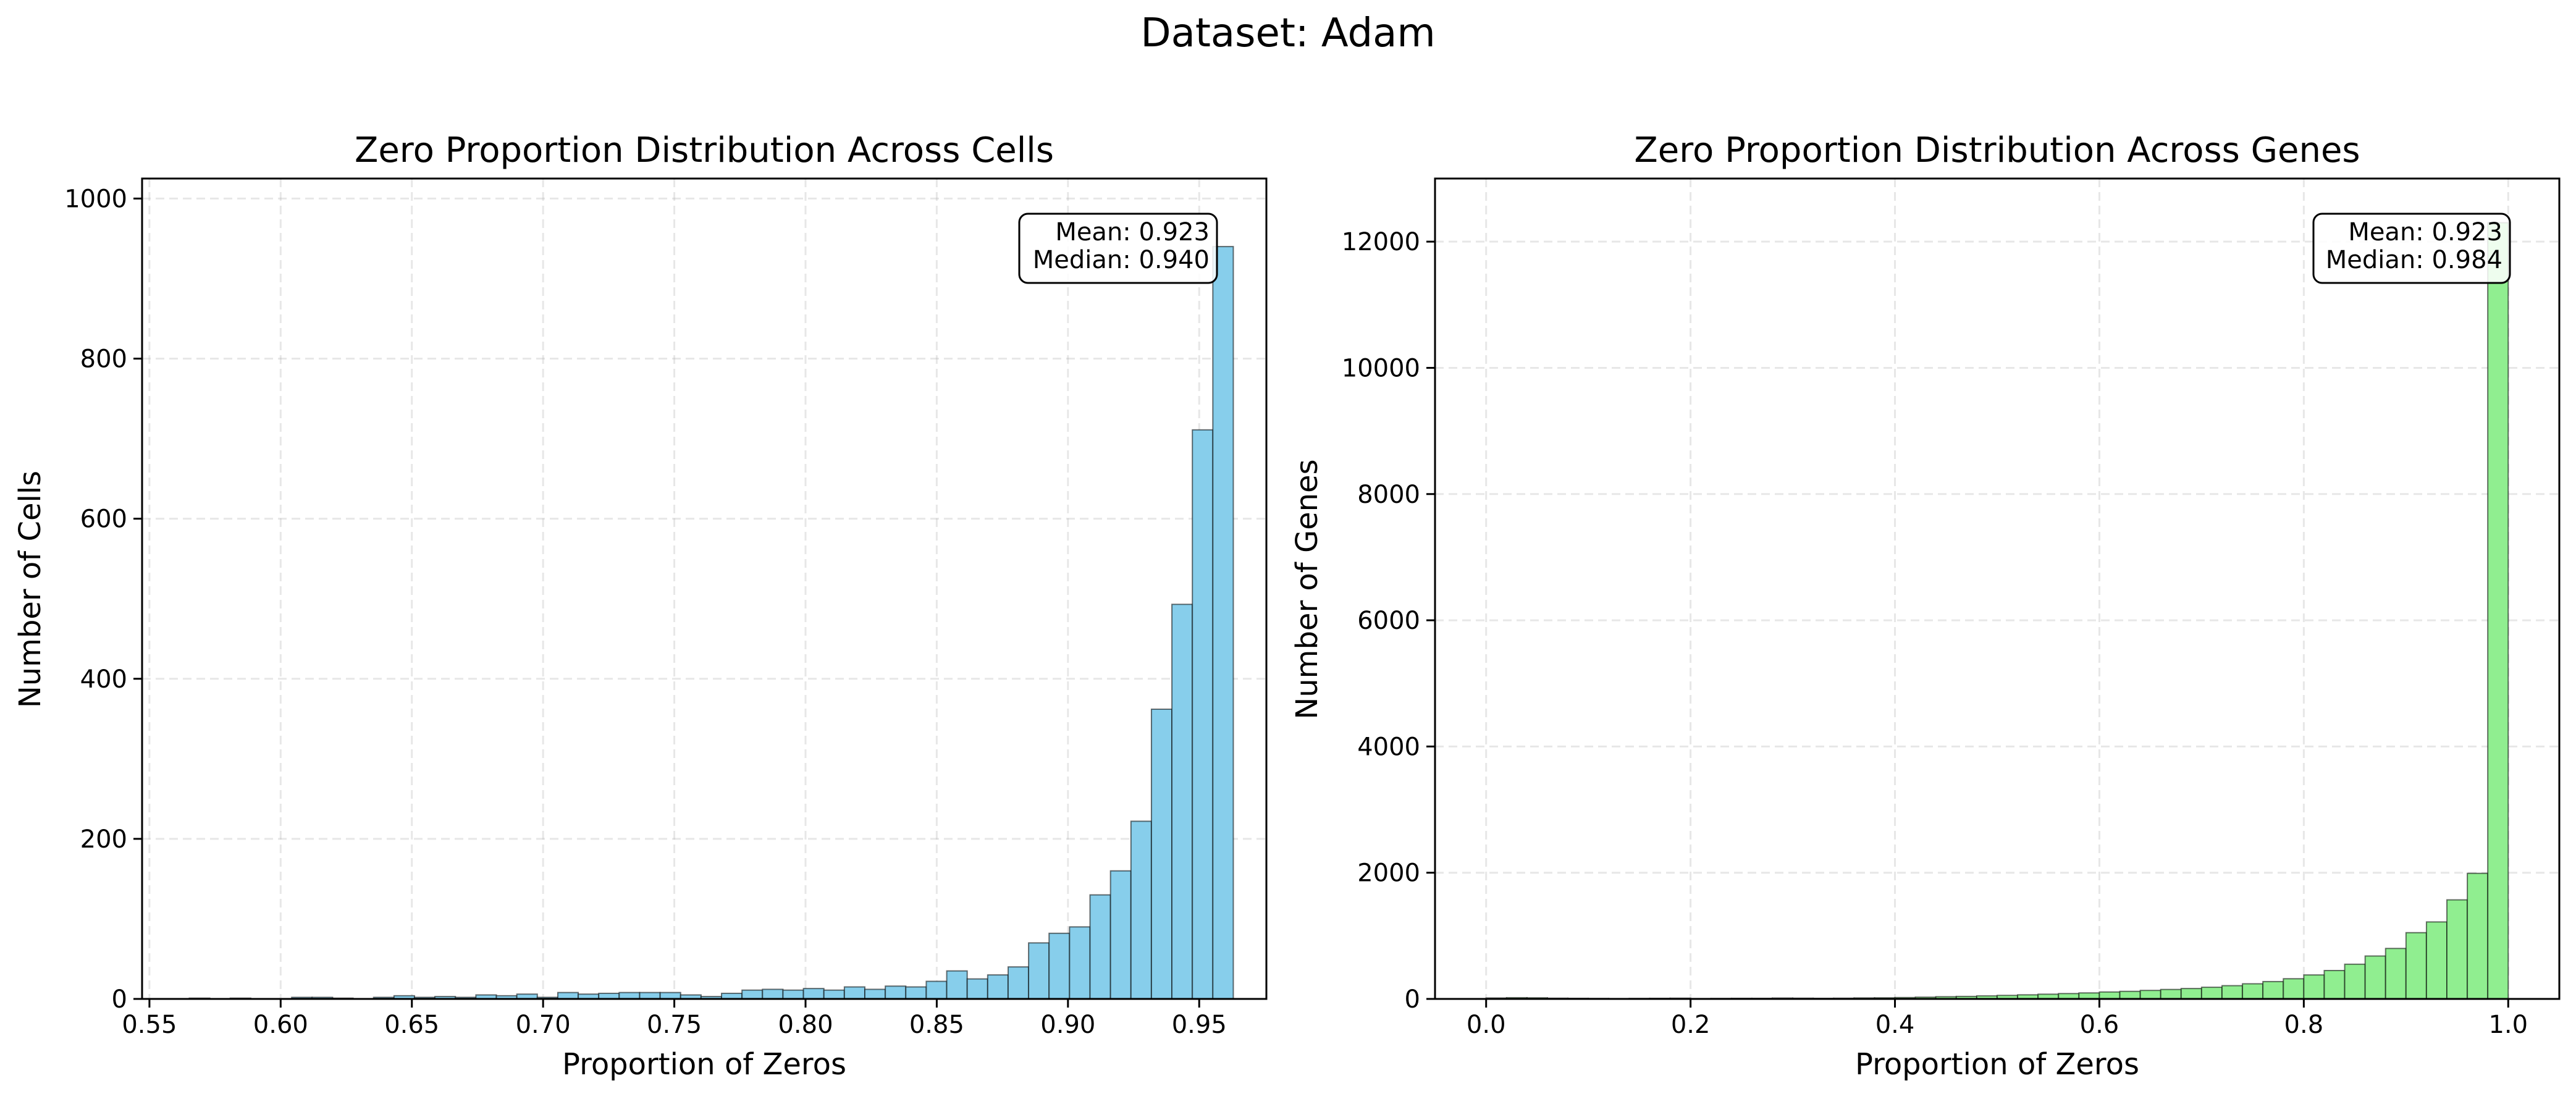 The image size is (2576, 1099). Describe the element at coordinates (2425, 232) in the screenshot. I see `genes-mean-text: Mean: 0.923` at that location.